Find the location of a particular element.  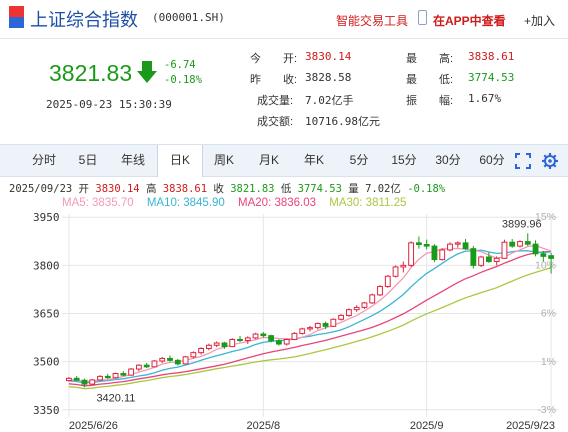

tab-30min: 30分 is located at coordinates (448, 160).